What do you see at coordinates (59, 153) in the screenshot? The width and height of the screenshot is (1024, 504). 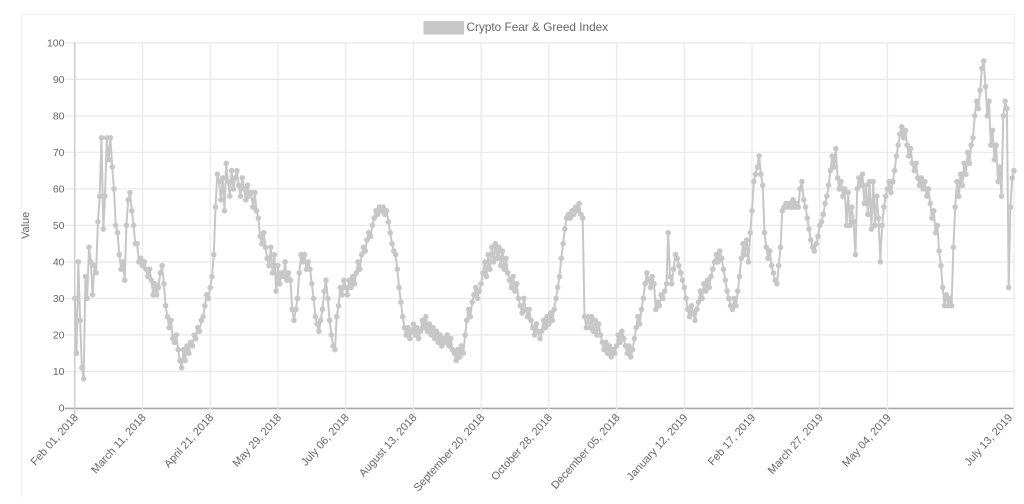 I see `svg-text: 70` at bounding box center [59, 153].